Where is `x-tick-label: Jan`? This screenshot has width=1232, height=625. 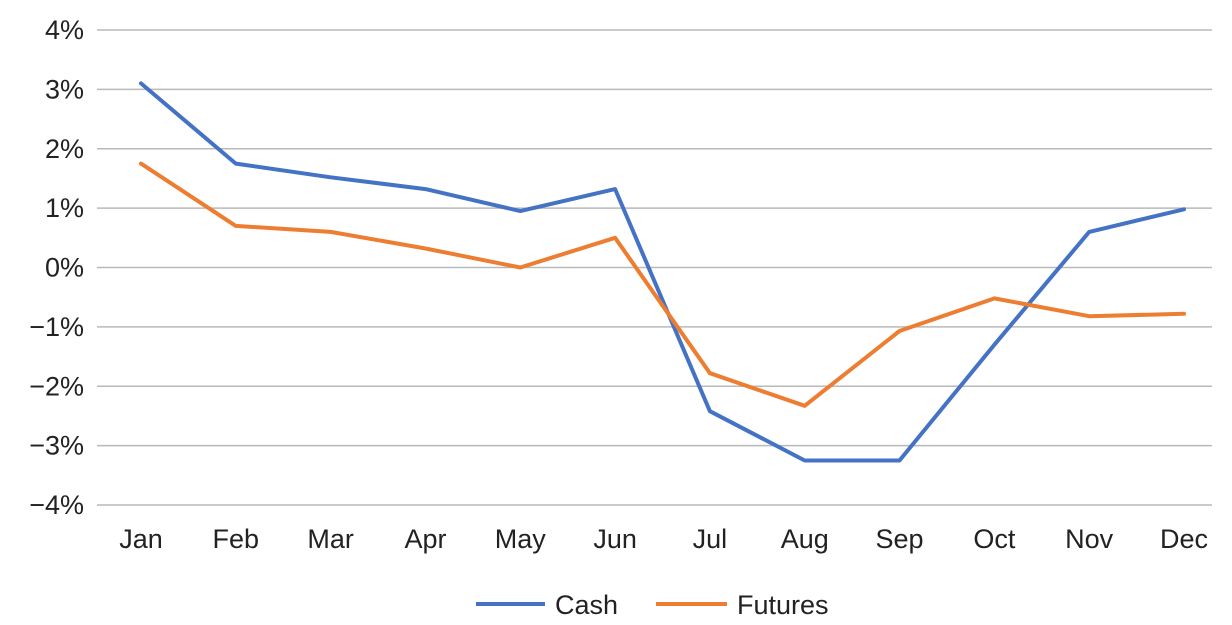 x-tick-label: Jan is located at coordinates (141, 539).